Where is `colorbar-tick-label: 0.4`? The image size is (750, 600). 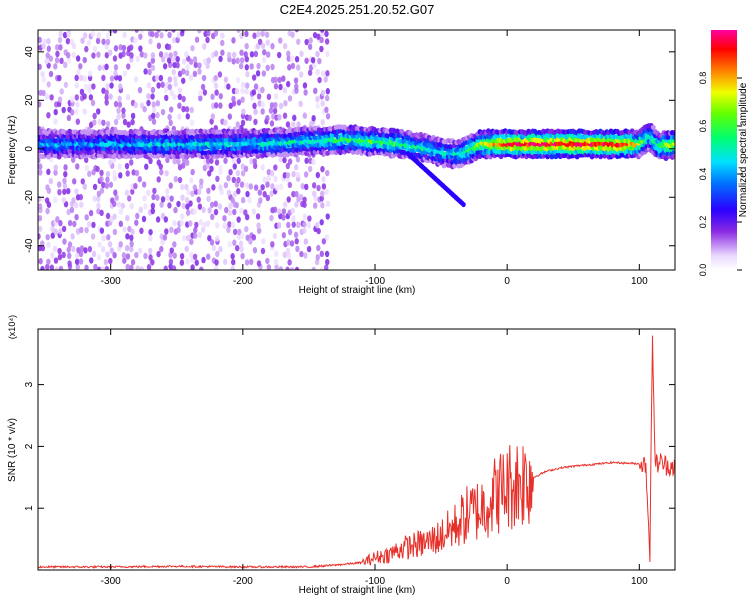
colorbar-tick-label: 0.4 is located at coordinates (703, 174).